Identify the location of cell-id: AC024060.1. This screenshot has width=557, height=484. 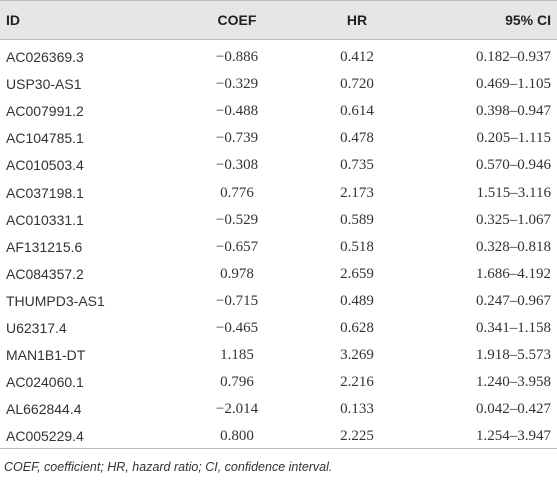
(45, 382).